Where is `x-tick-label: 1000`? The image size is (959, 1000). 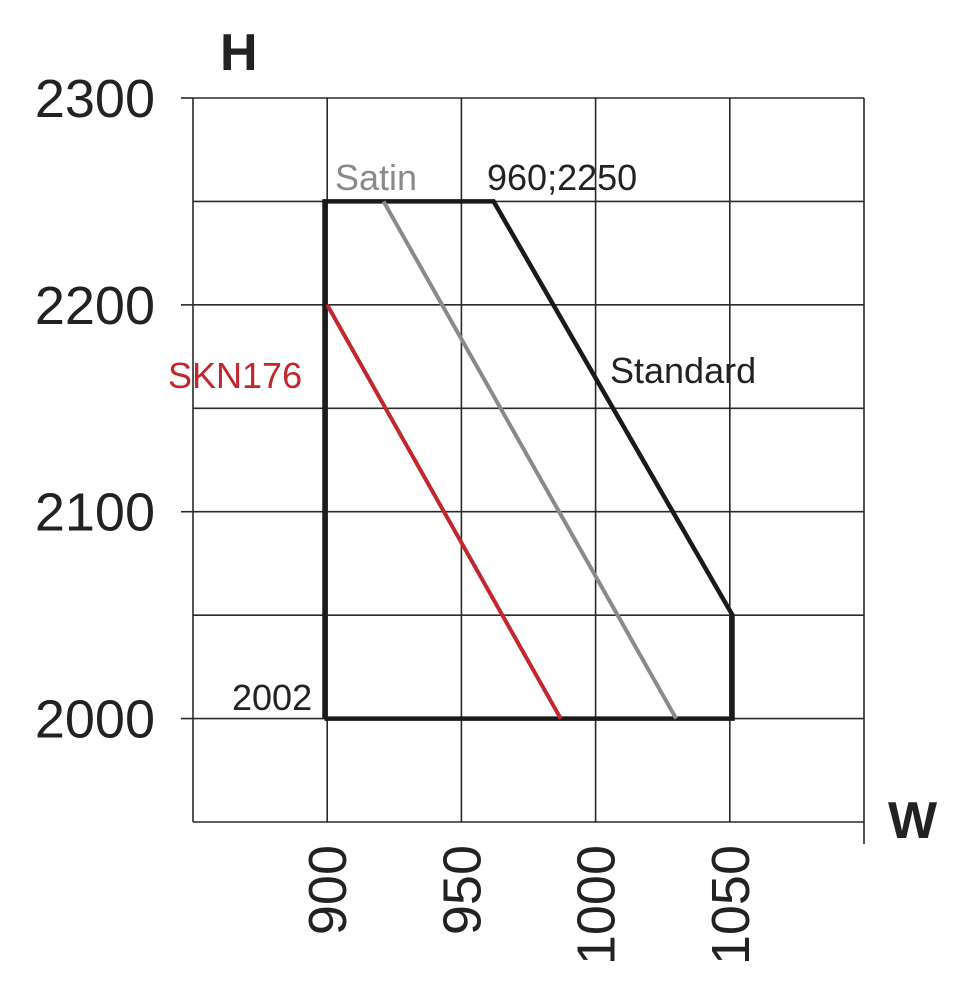 x-tick-label: 1000 is located at coordinates (597, 905).